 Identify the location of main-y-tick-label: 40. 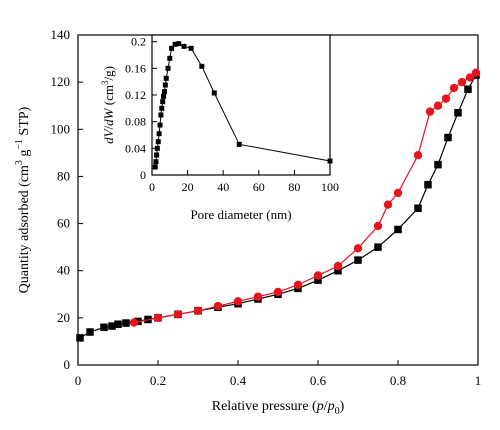
(63, 270).